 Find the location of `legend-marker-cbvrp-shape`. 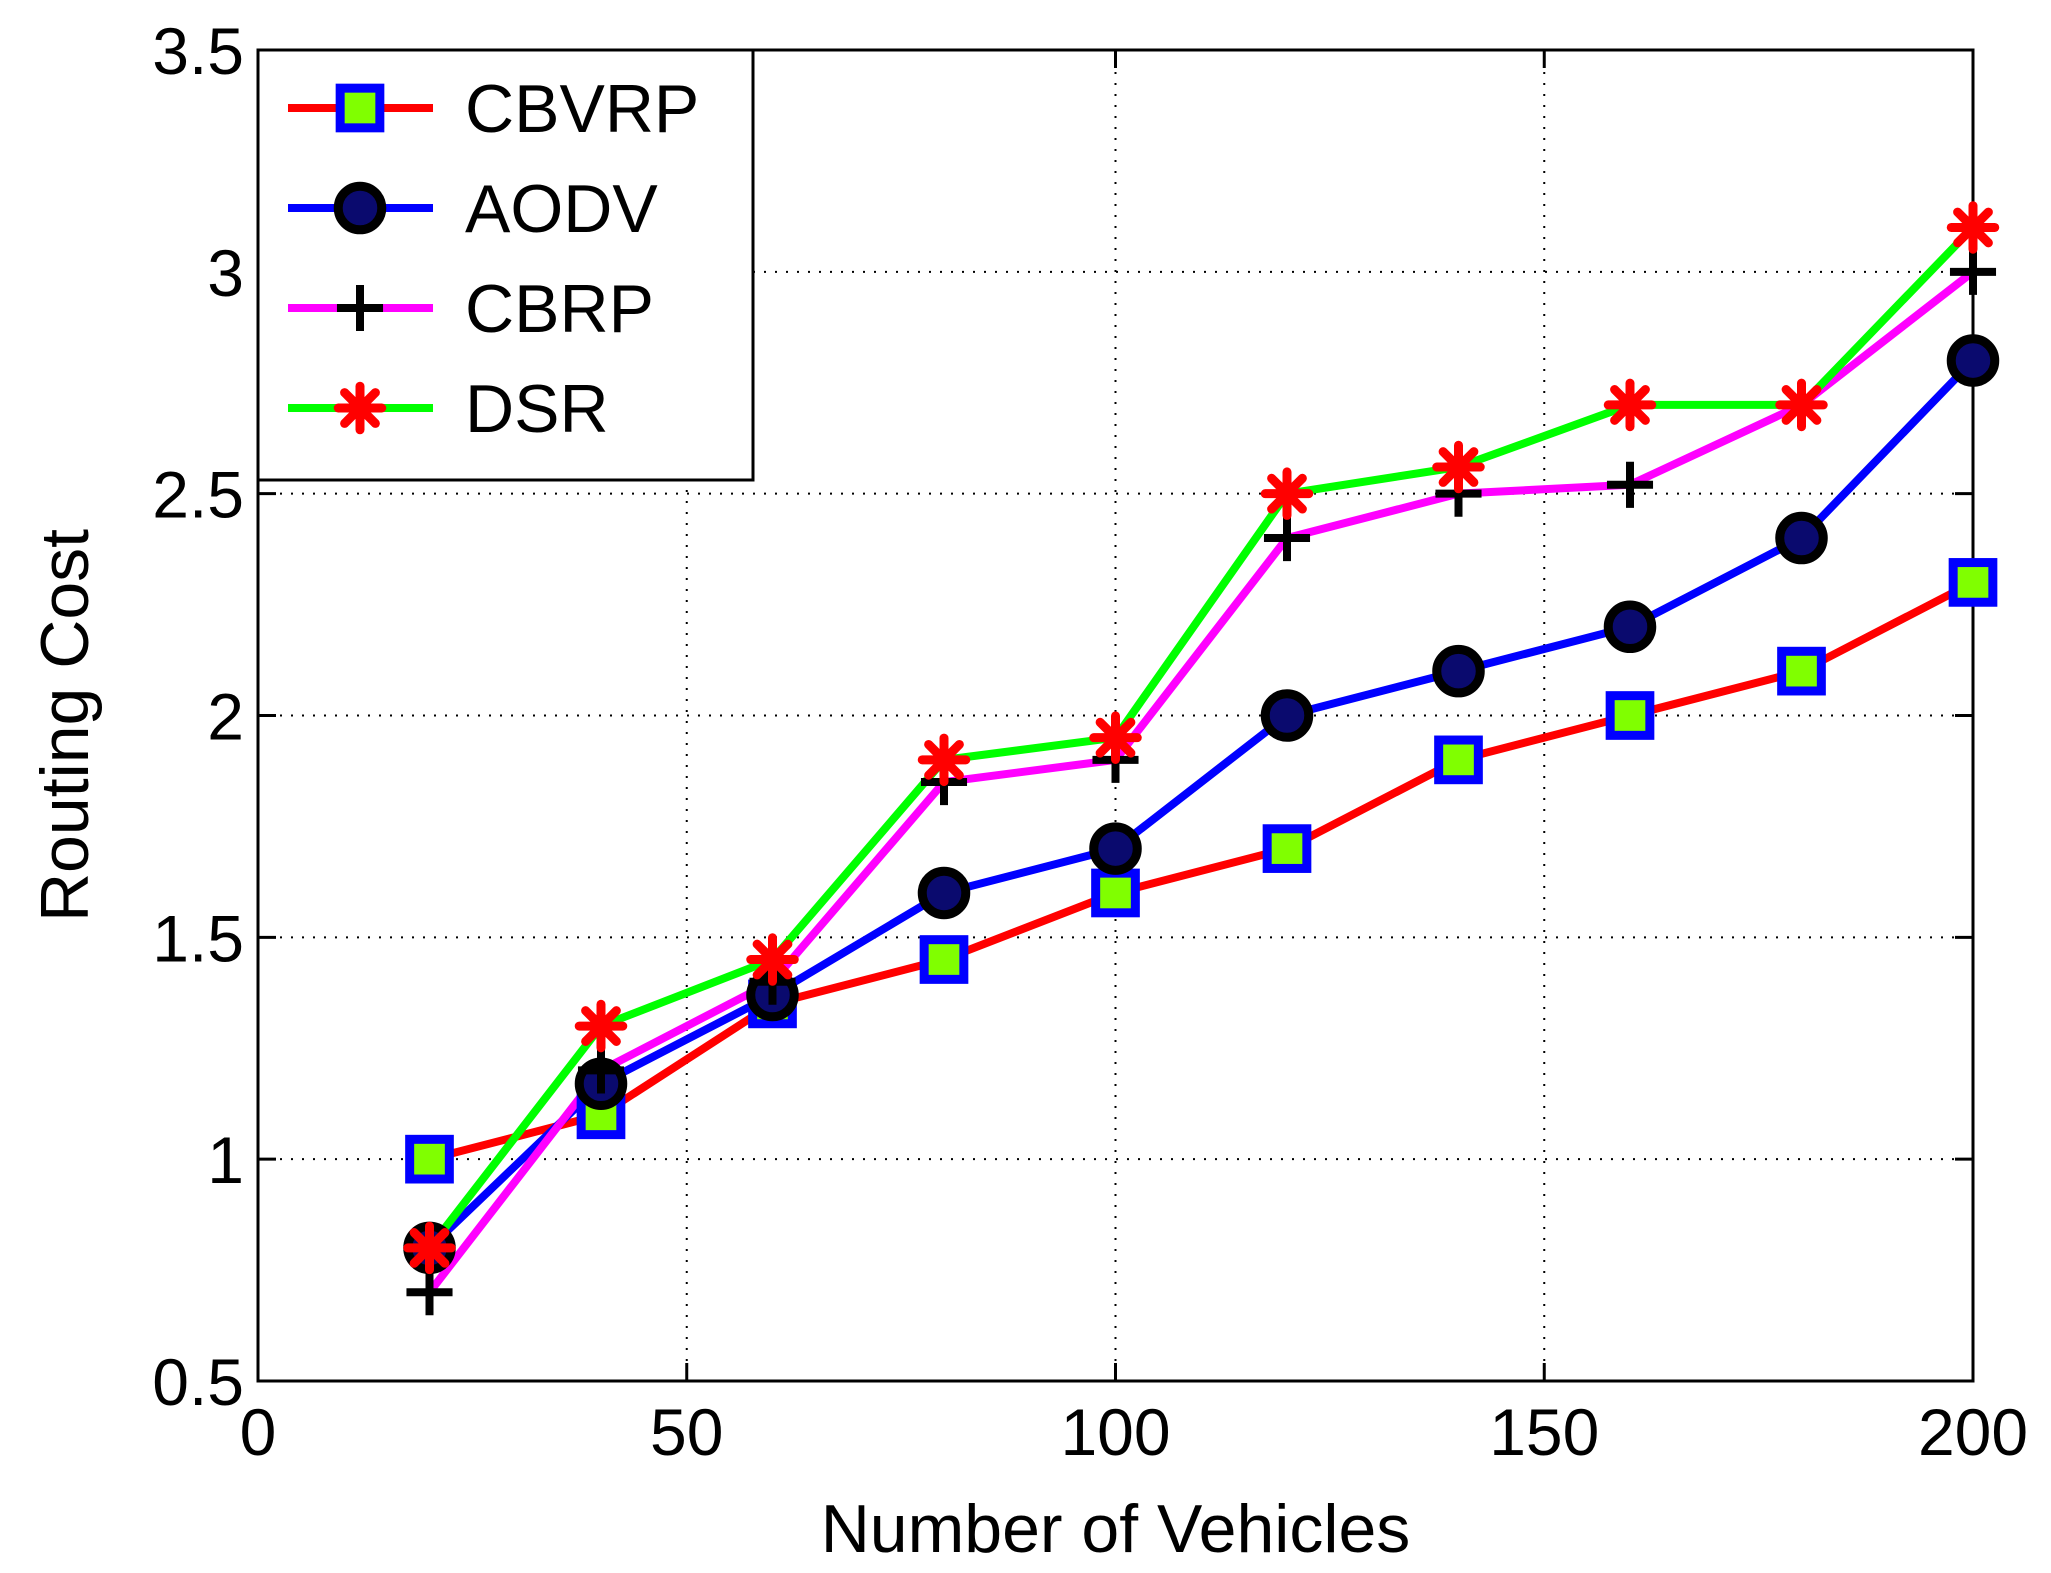

legend-marker-cbvrp-shape is located at coordinates (360, 108).